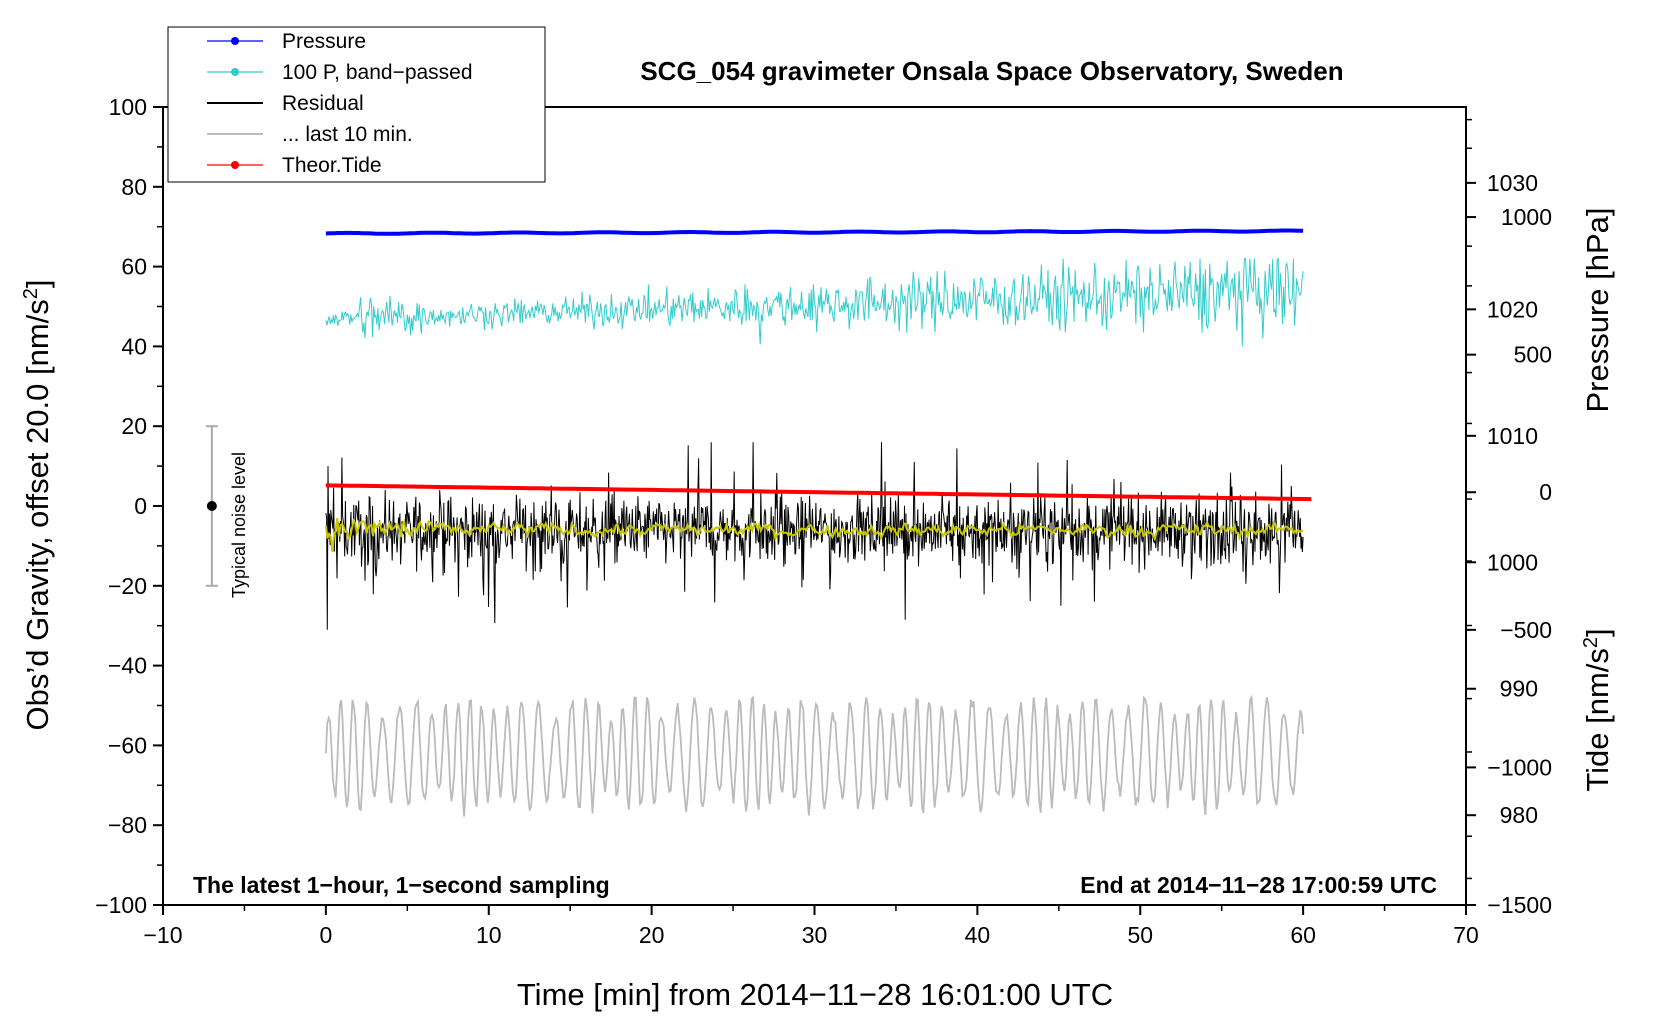 Image resolution: width=1660 pixels, height=1020 pixels. I want to click on x-axis-ticks: −10 0 10 20 30 40 50 60 70, so click(811, 926).